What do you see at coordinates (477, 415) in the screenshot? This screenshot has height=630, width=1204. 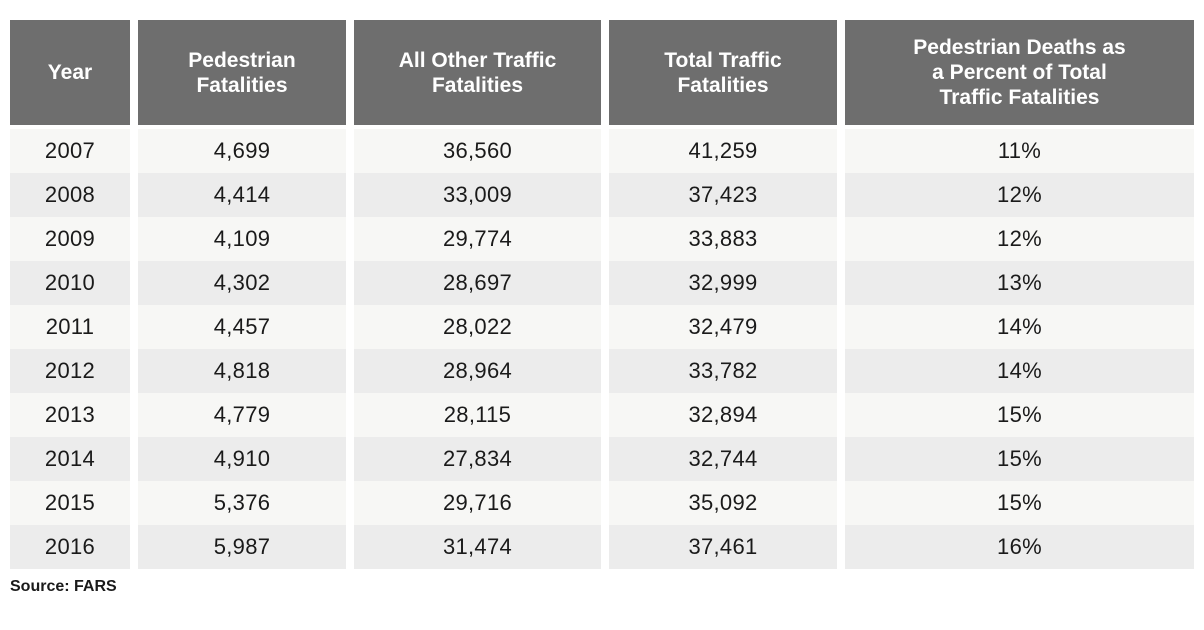 I see `cell-other-fatalities: 28,115` at bounding box center [477, 415].